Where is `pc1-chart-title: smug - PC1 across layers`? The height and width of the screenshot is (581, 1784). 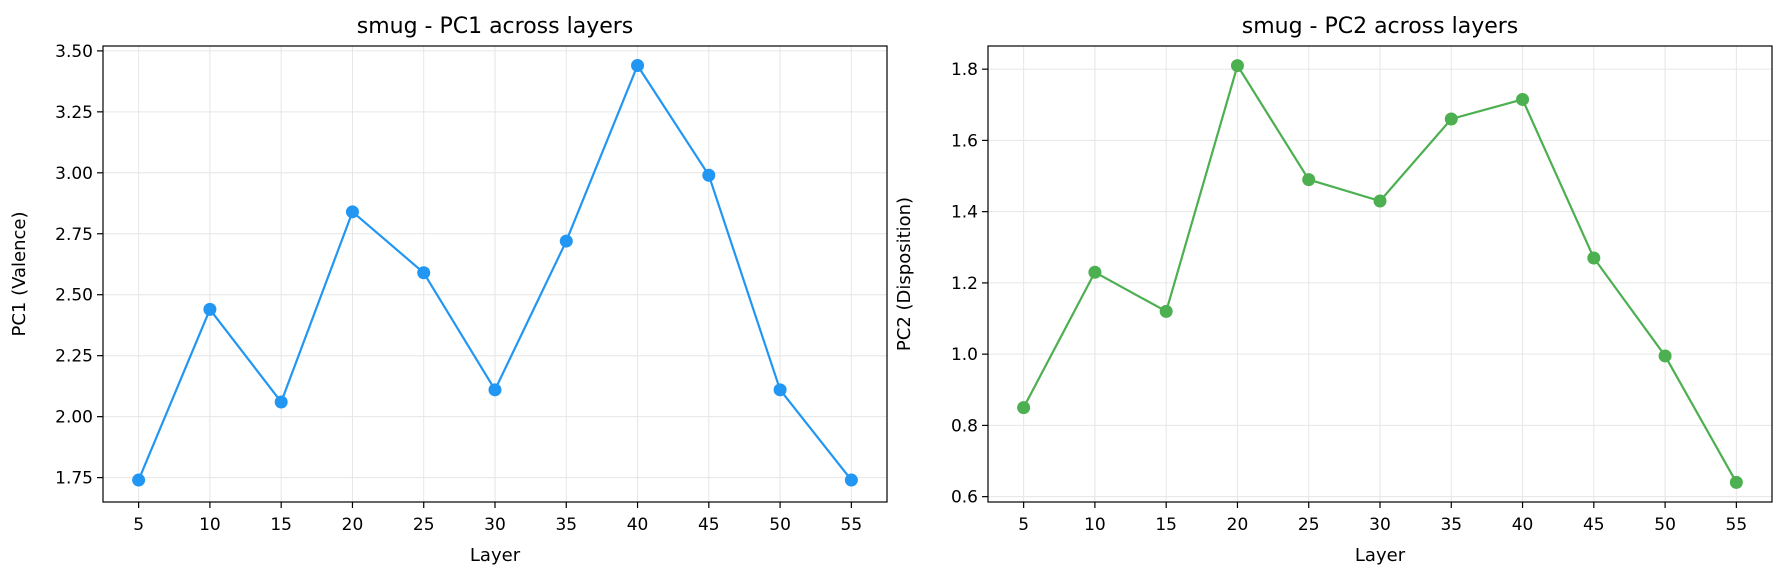 pc1-chart-title: smug - PC1 across layers is located at coordinates (495, 26).